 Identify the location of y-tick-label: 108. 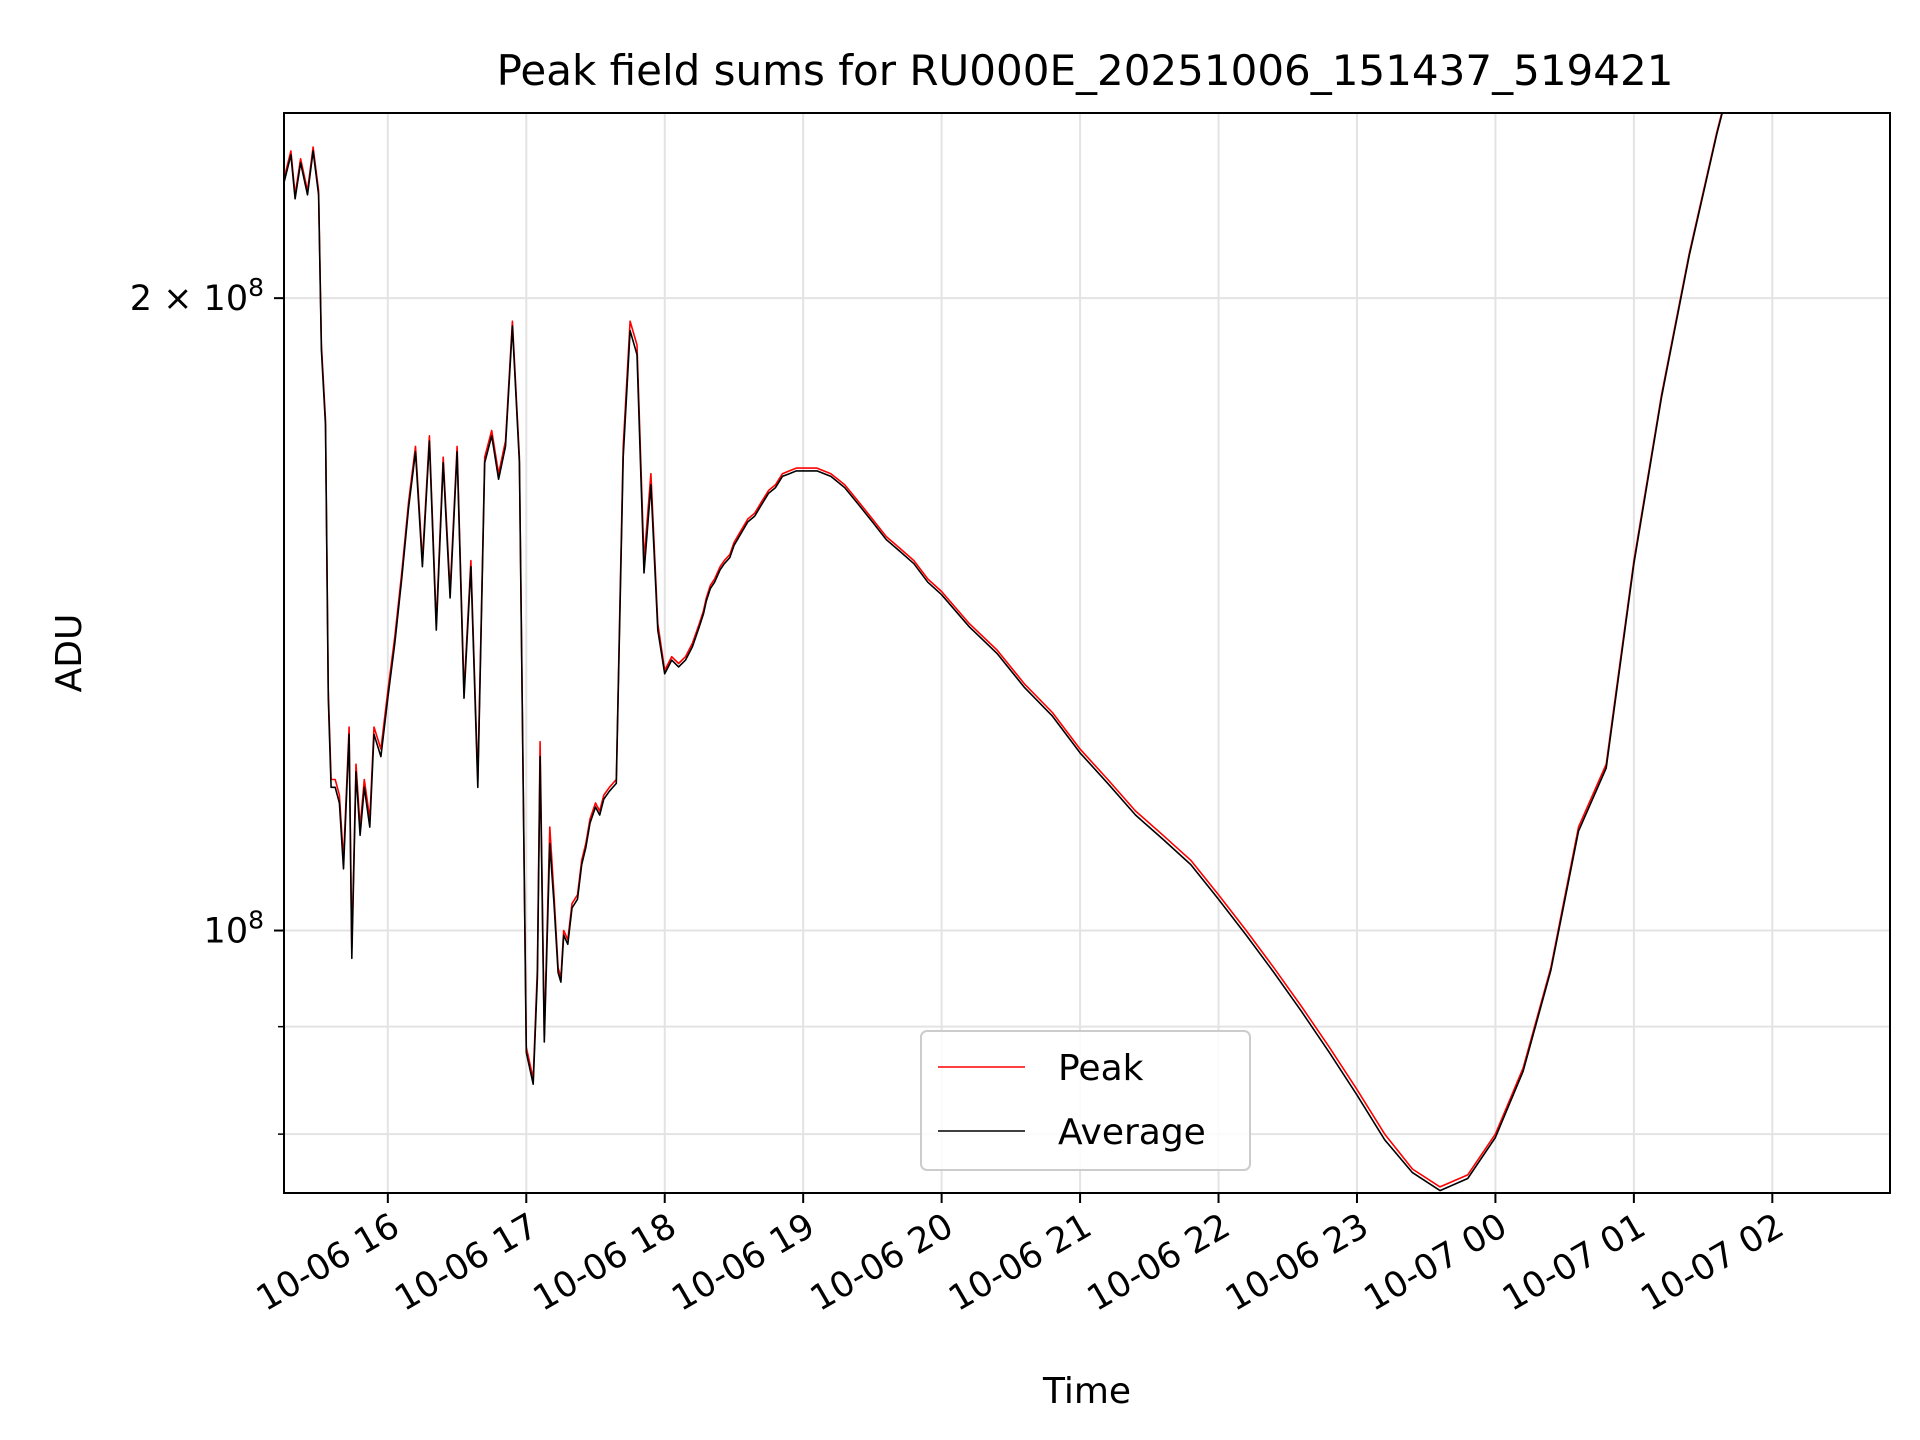
(234, 929).